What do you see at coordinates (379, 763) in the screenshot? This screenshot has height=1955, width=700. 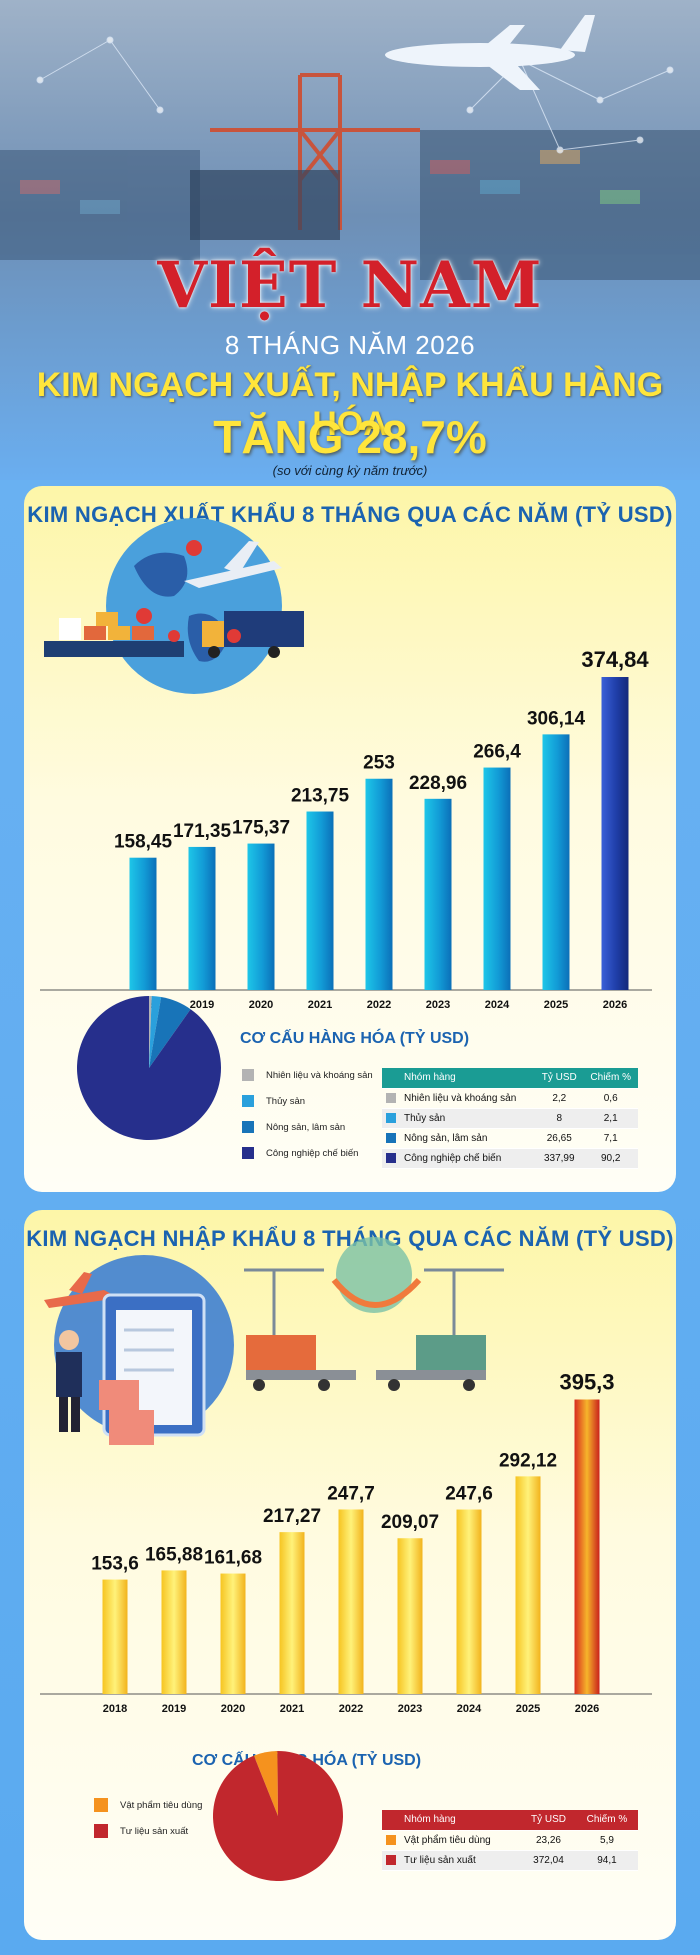 I see `bar-value-label: 253` at bounding box center [379, 763].